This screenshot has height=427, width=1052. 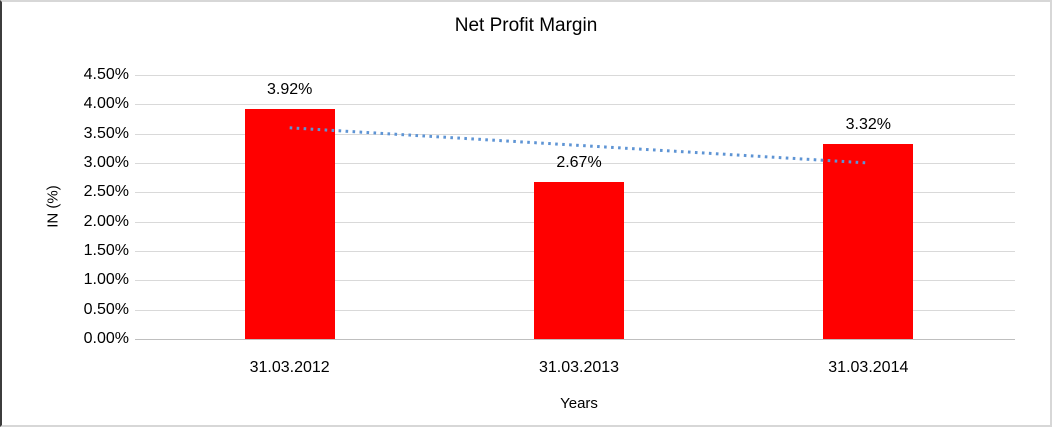 I want to click on chart-title: Net Profit Margin, so click(x=526, y=25).